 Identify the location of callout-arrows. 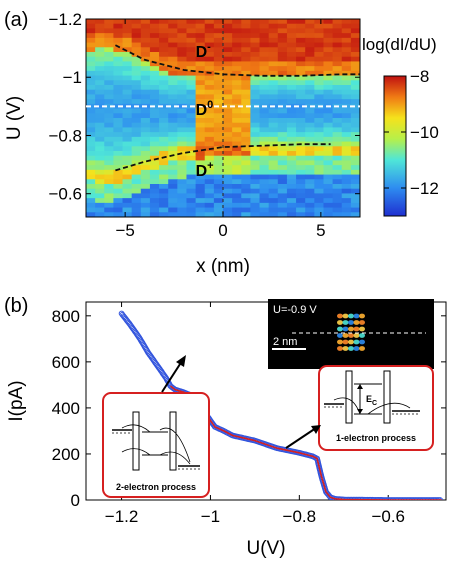
(241, 402).